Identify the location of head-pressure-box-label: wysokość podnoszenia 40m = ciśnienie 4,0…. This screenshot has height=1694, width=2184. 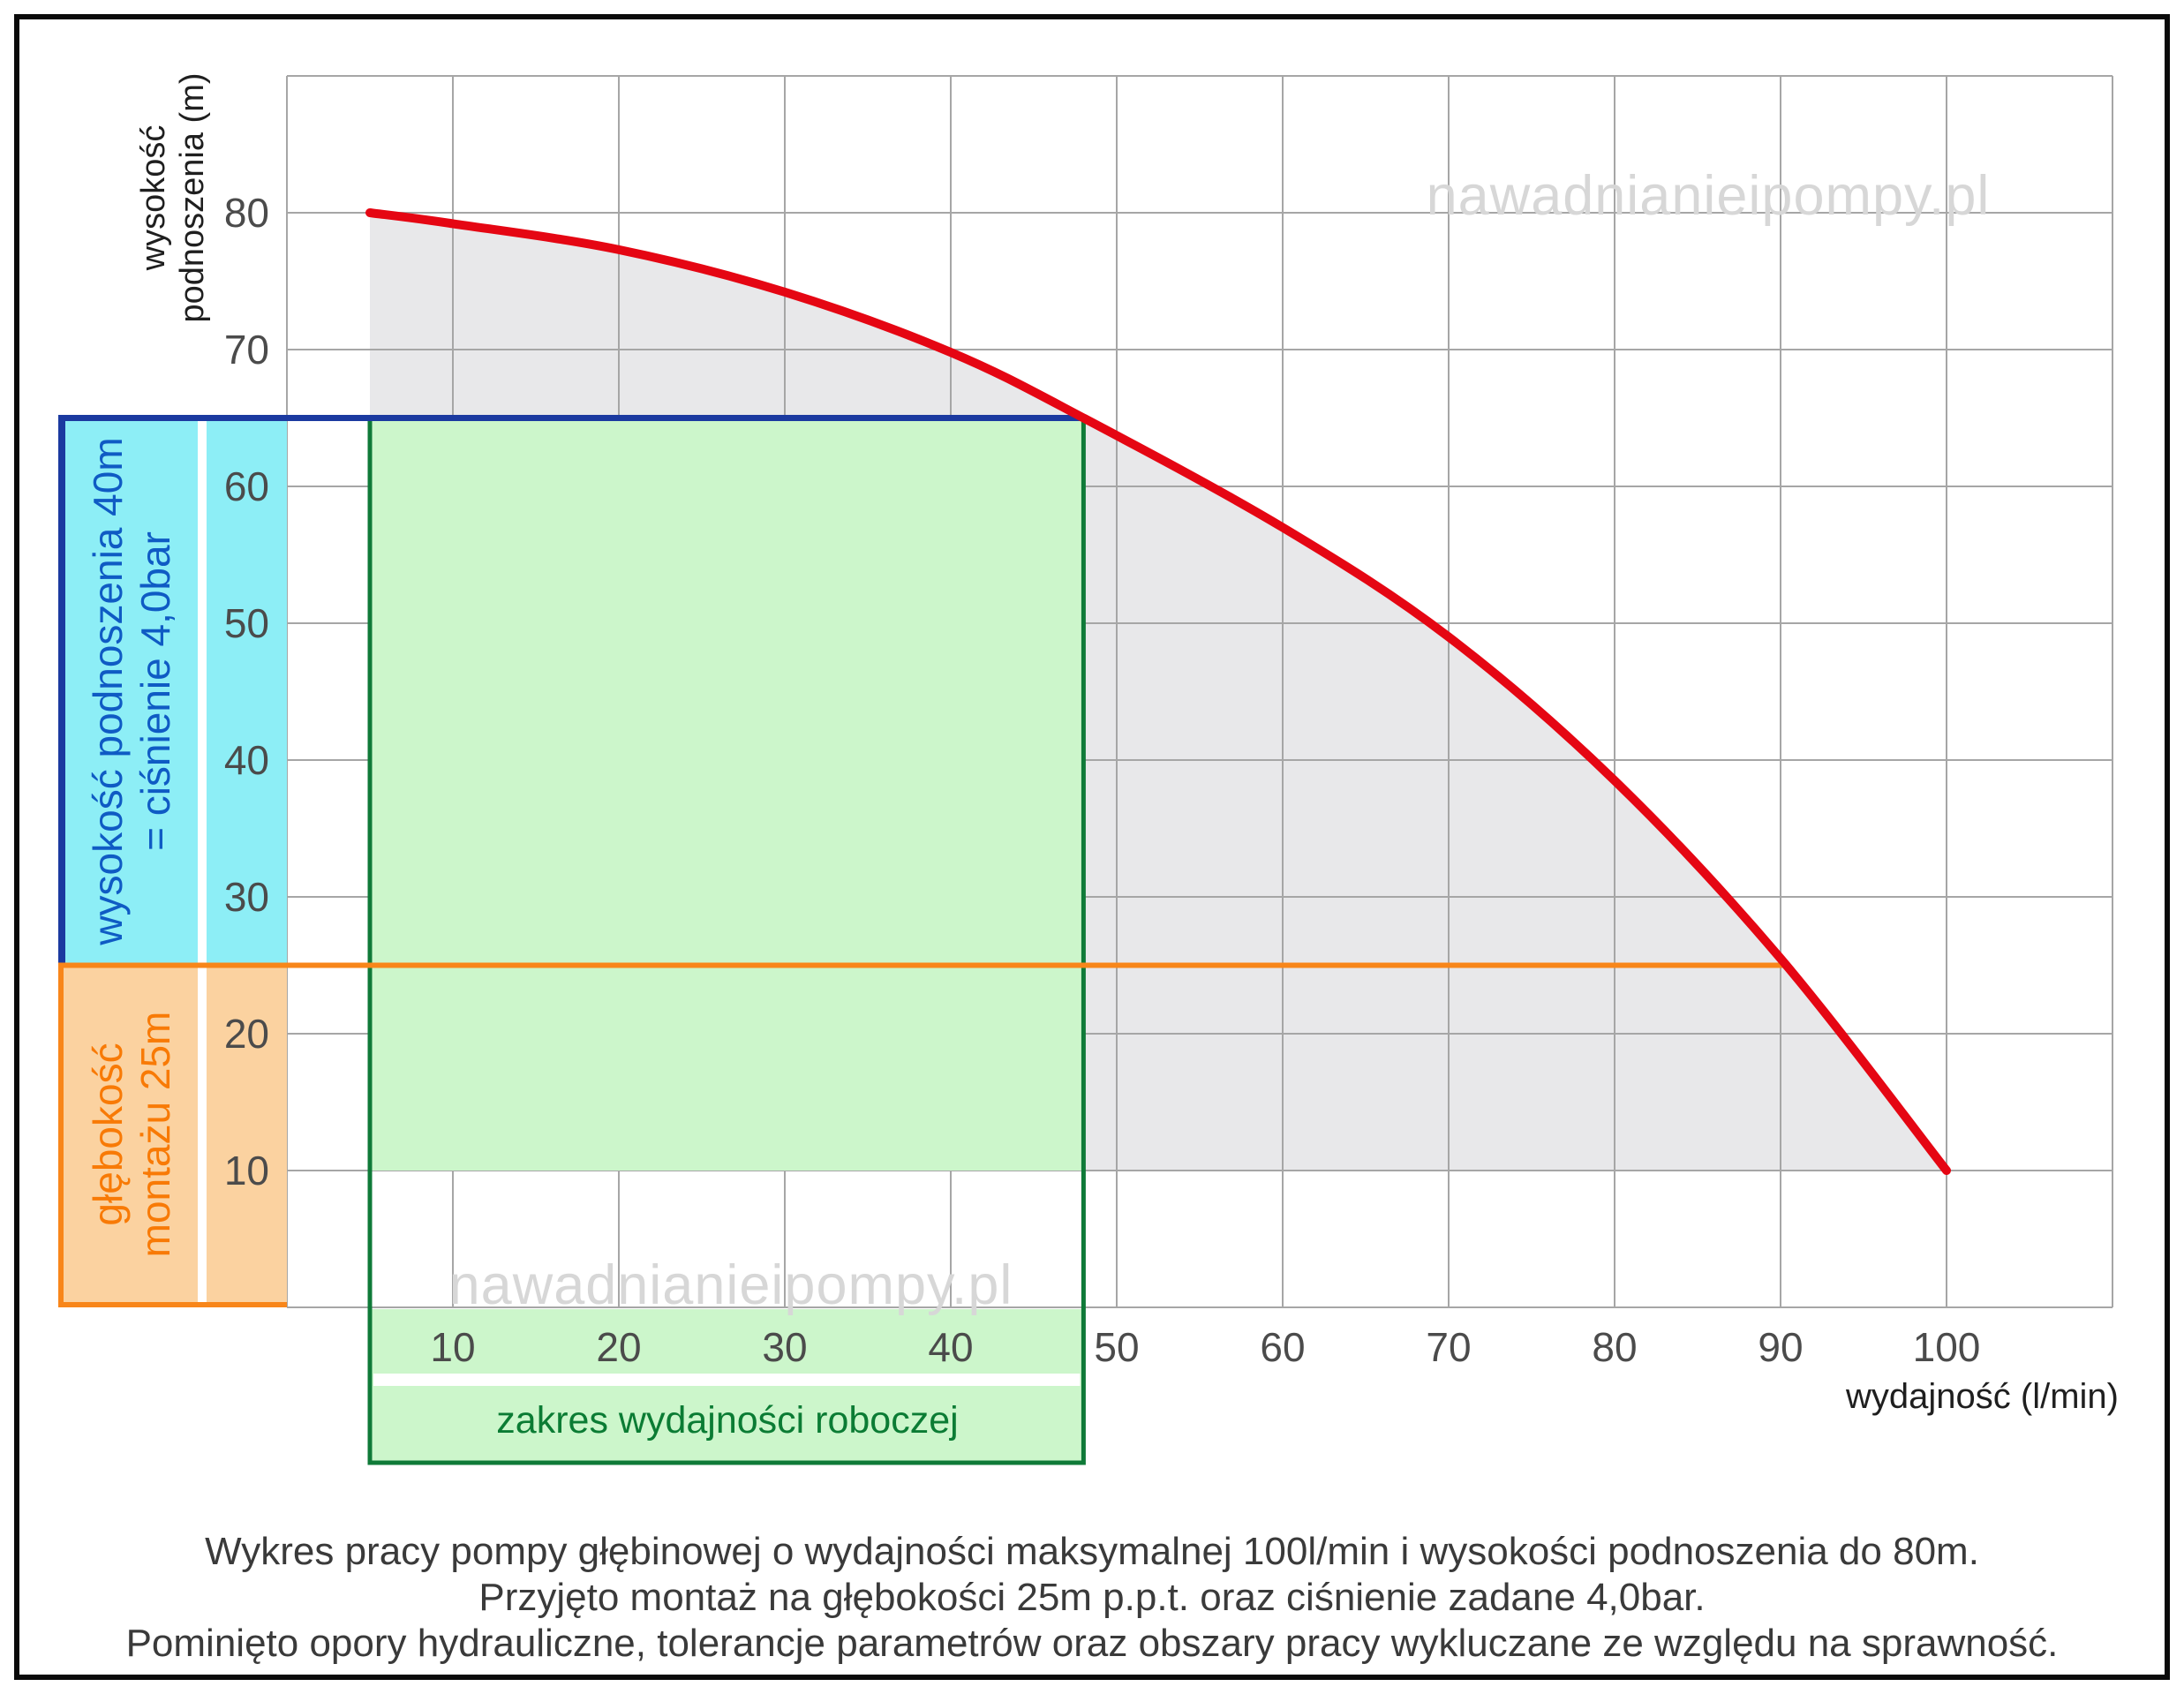
(131, 691).